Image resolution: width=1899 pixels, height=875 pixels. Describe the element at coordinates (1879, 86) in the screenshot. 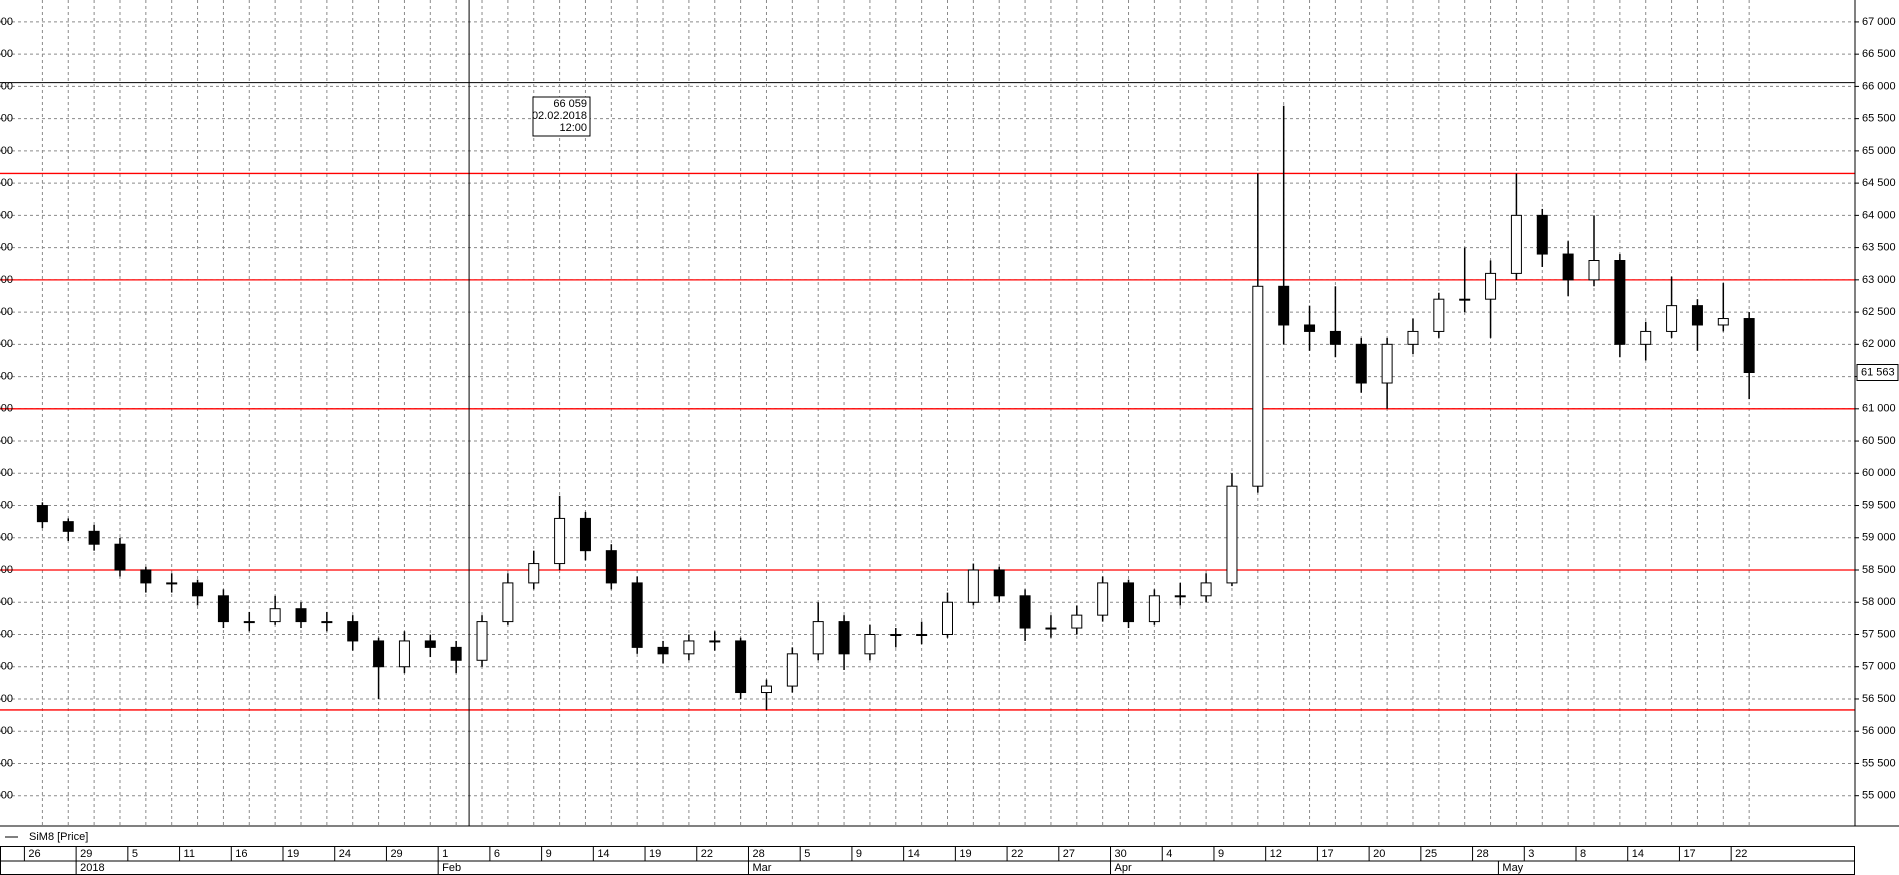

I see `y-tick-label: 66 000` at that location.